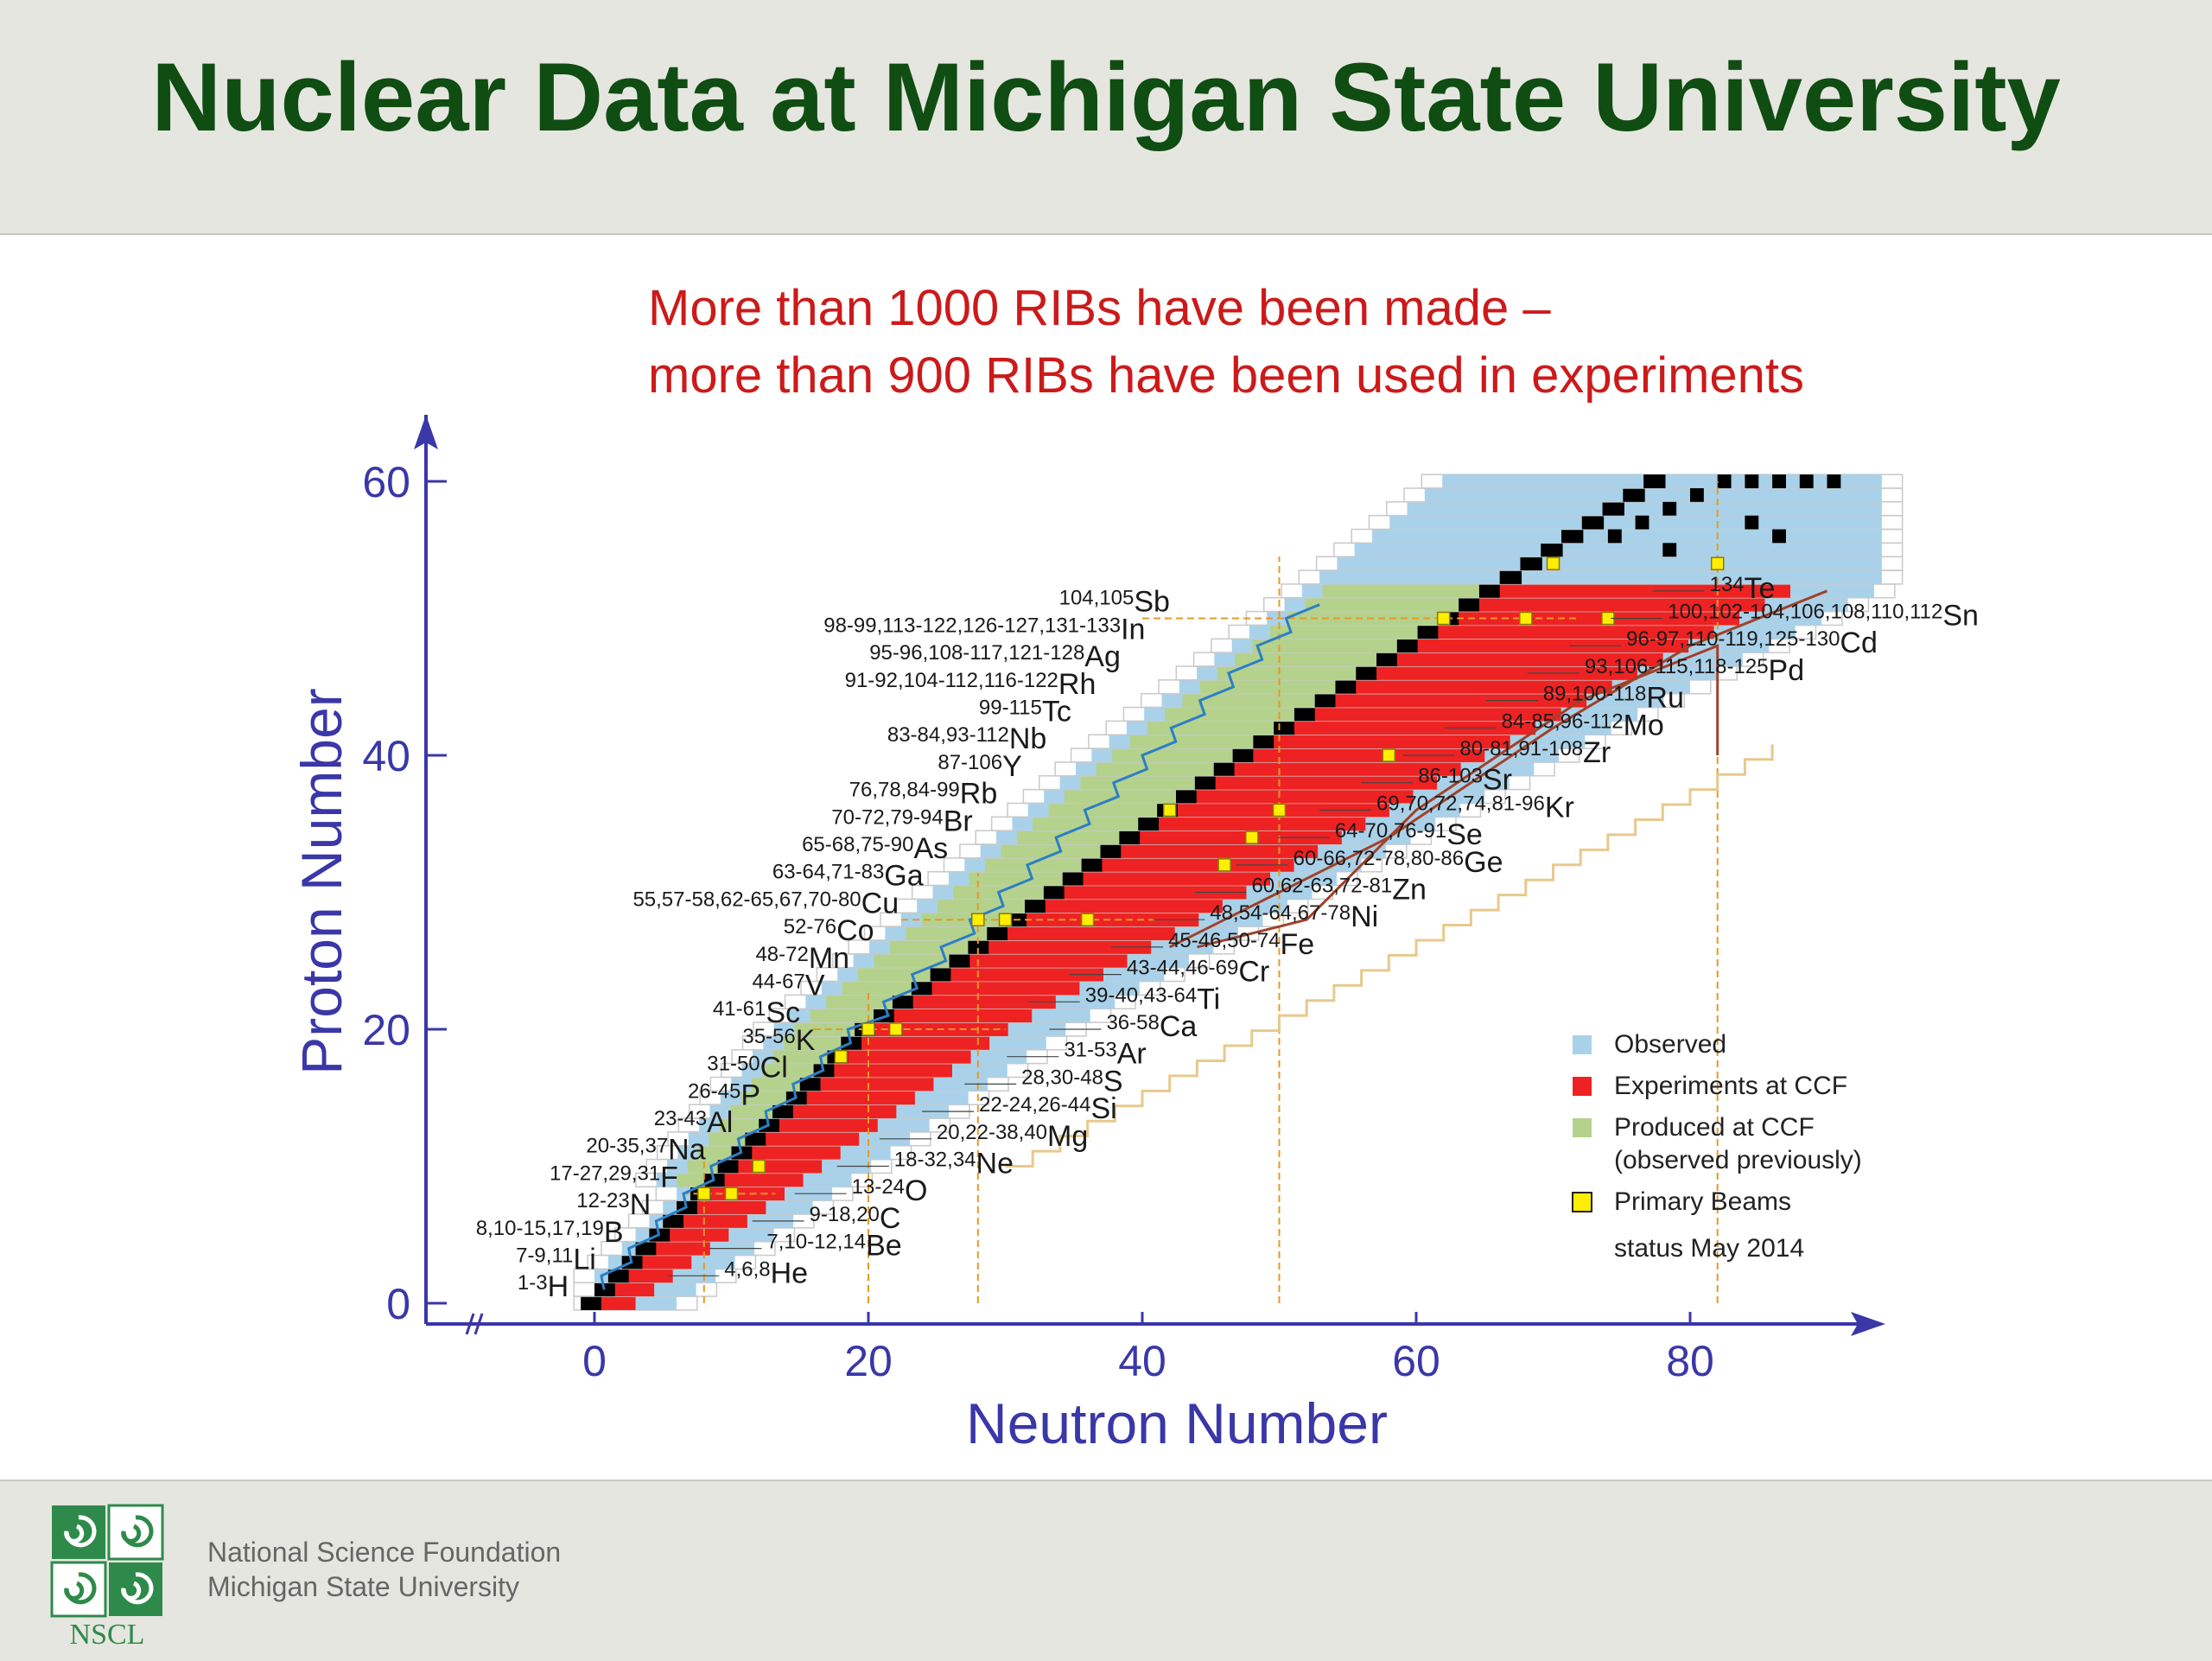 The width and height of the screenshot is (2212, 1661). Describe the element at coordinates (363, 1586) in the screenshot. I see `footer-line-2: Michigan State University` at that location.